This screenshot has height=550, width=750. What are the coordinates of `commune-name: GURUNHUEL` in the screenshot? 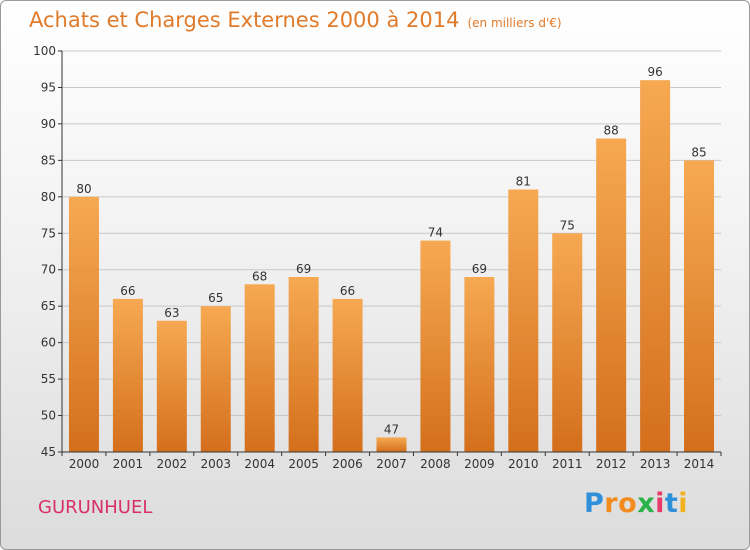 It's located at (95, 507).